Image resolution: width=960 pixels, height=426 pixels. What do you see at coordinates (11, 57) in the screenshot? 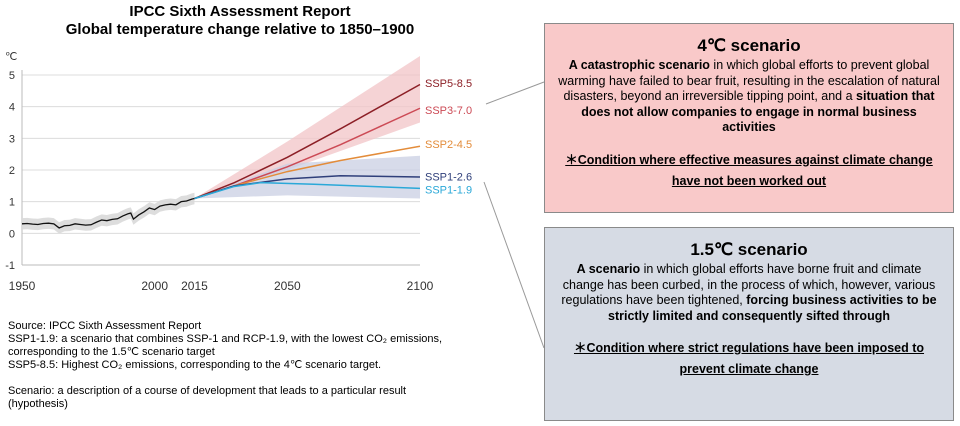
I see `y-unit-label: ℃` at bounding box center [11, 57].